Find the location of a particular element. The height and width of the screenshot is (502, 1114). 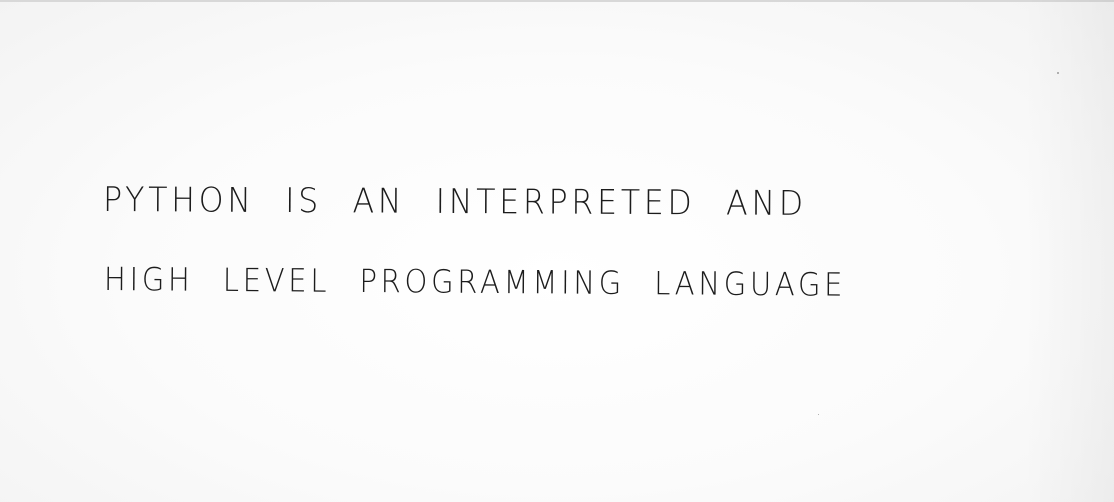

paper-shadow is located at coordinates (1069, 251).